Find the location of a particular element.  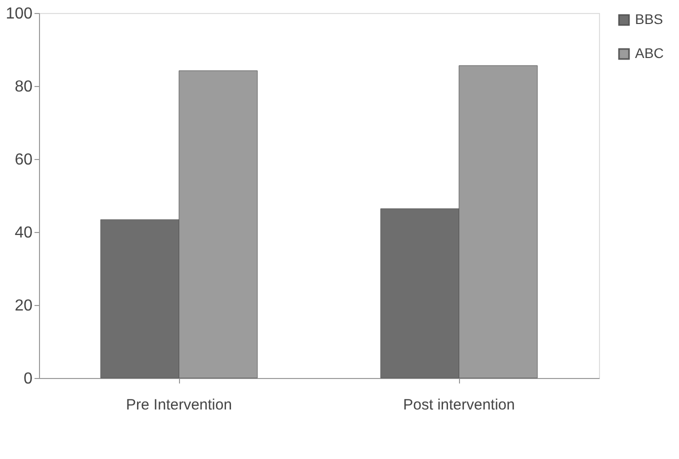

y-tick-label: 40 is located at coordinates (23, 233).